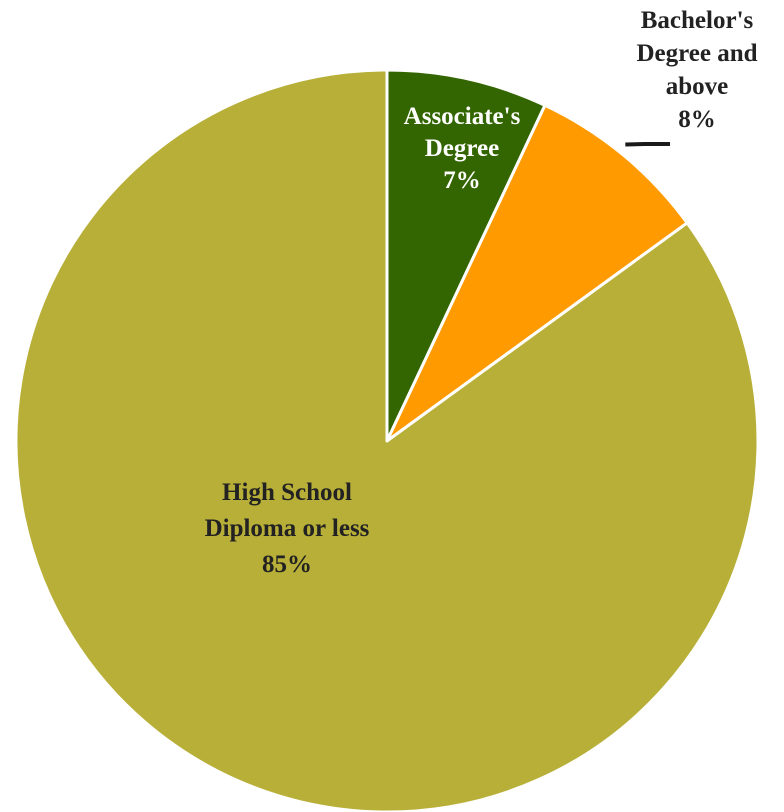 This screenshot has height=812, width=784. I want to click on slice-label-2: High School Diploma or less 85%, so click(287, 528).